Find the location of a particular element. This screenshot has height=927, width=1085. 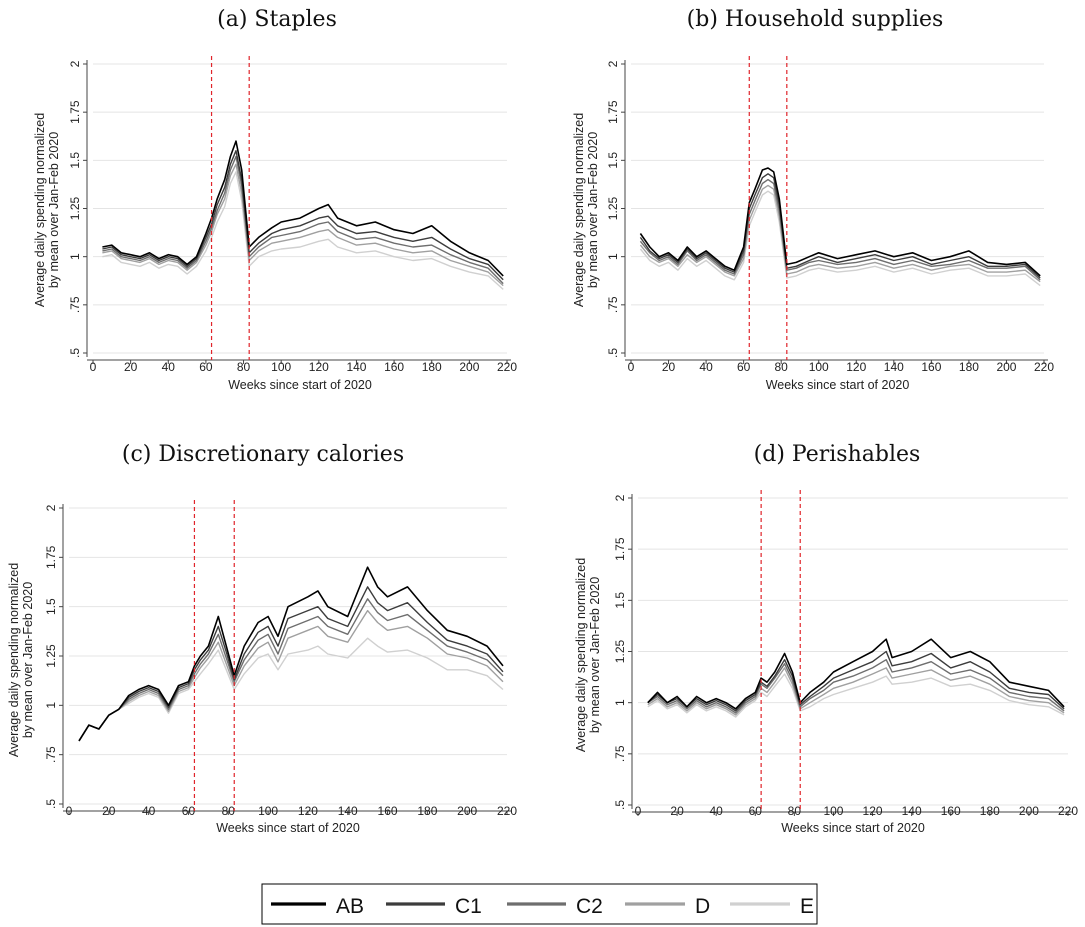

panel-title: (a) Staples is located at coordinates (277, 19).